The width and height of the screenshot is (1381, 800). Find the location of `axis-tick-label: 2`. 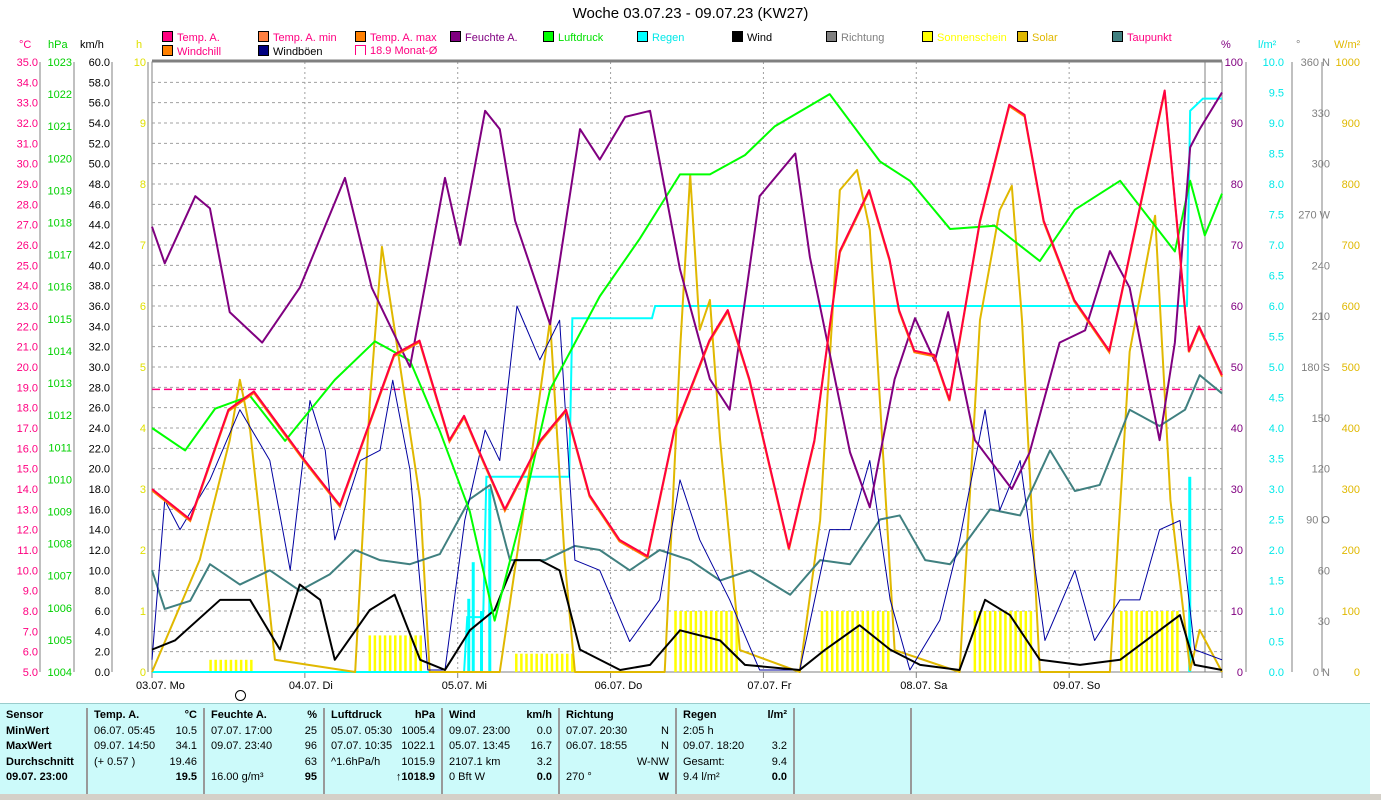

axis-tick-label: 2 is located at coordinates (143, 551).